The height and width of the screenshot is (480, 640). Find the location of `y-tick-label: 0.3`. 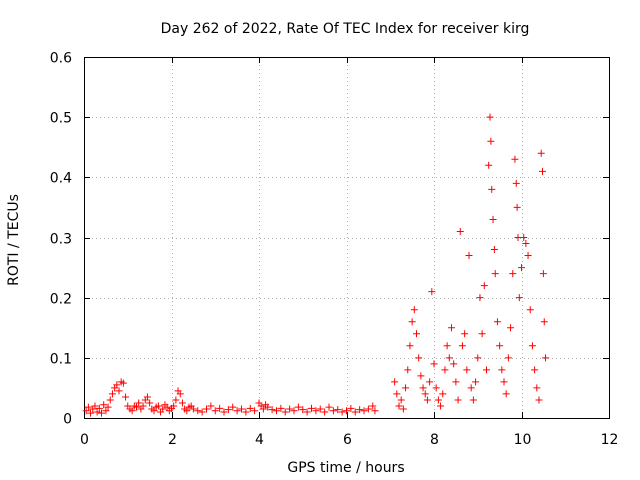

y-tick-label: 0.3 is located at coordinates (61, 240).